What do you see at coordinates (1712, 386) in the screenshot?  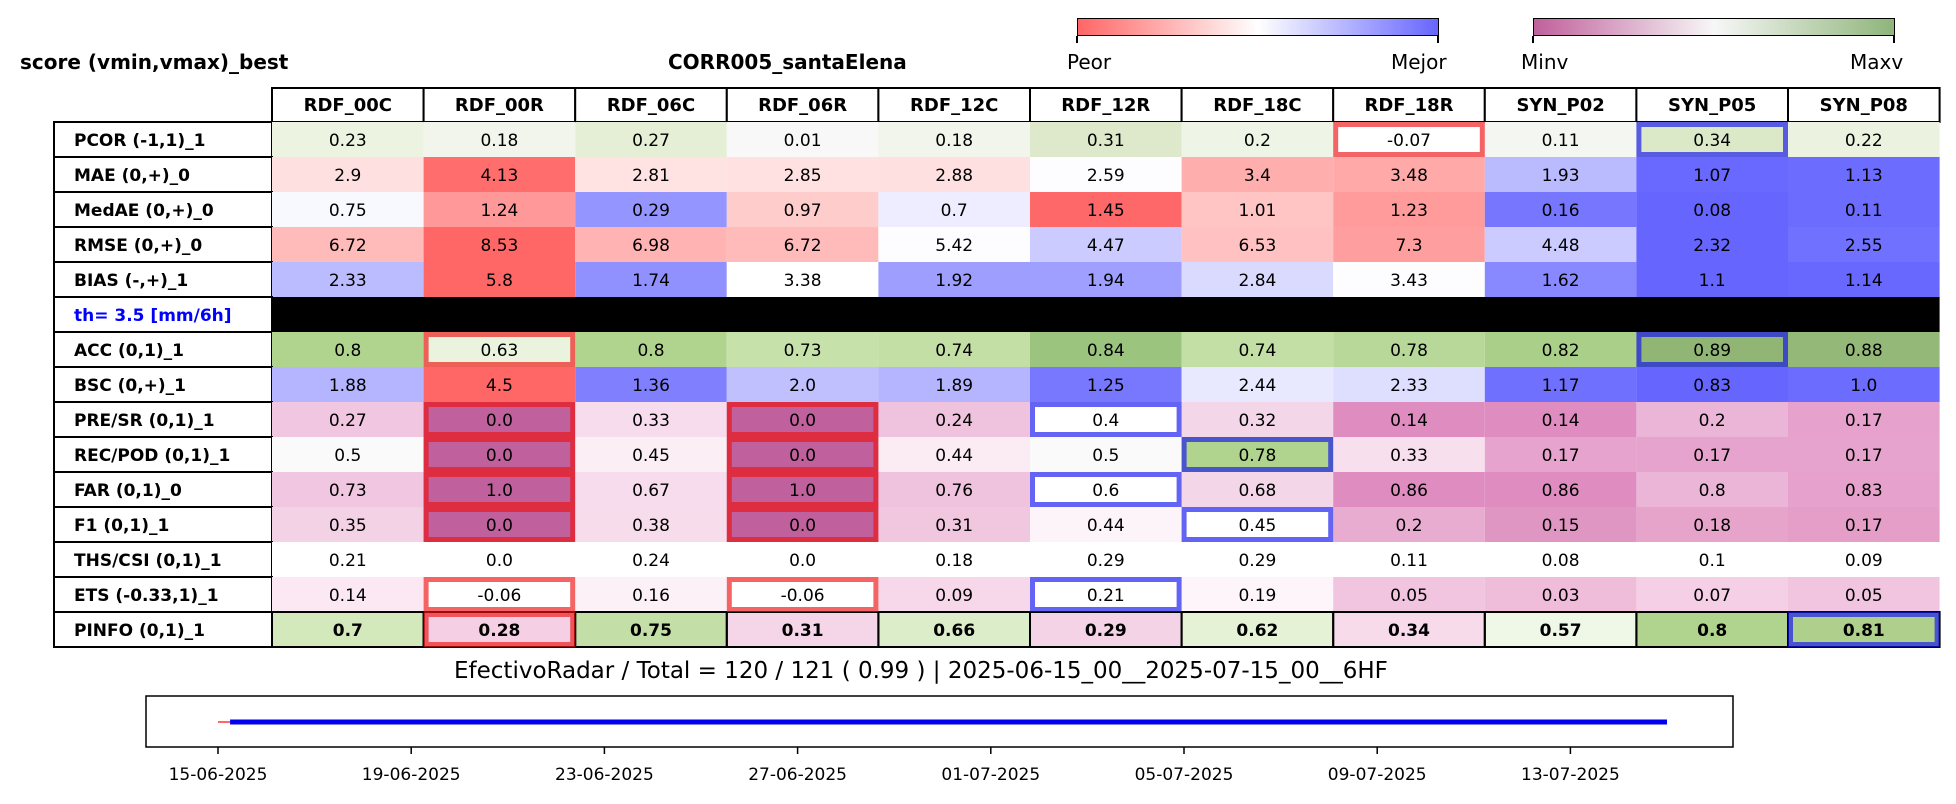 I see `cell-value-label: 0.83` at bounding box center [1712, 386].